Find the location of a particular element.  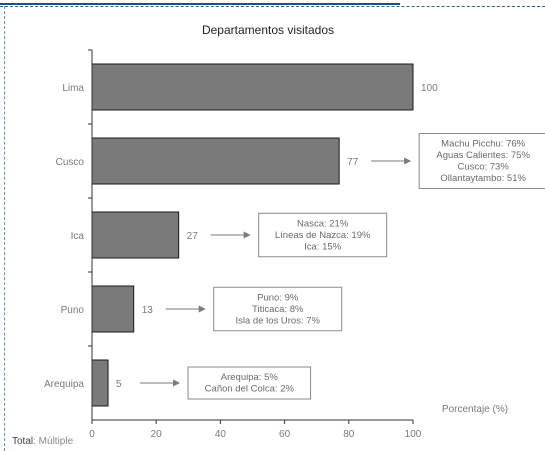

x-tick-label: 100 is located at coordinates (413, 434).